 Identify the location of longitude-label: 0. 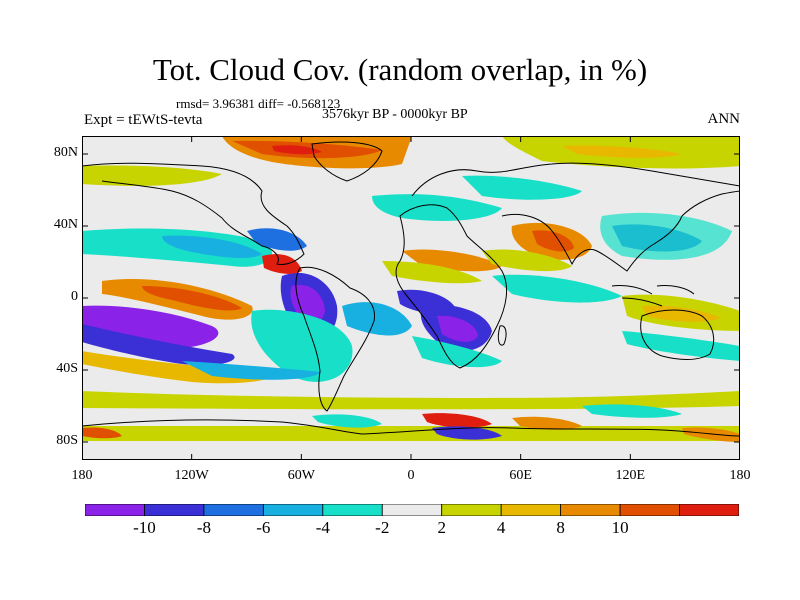
(411, 475).